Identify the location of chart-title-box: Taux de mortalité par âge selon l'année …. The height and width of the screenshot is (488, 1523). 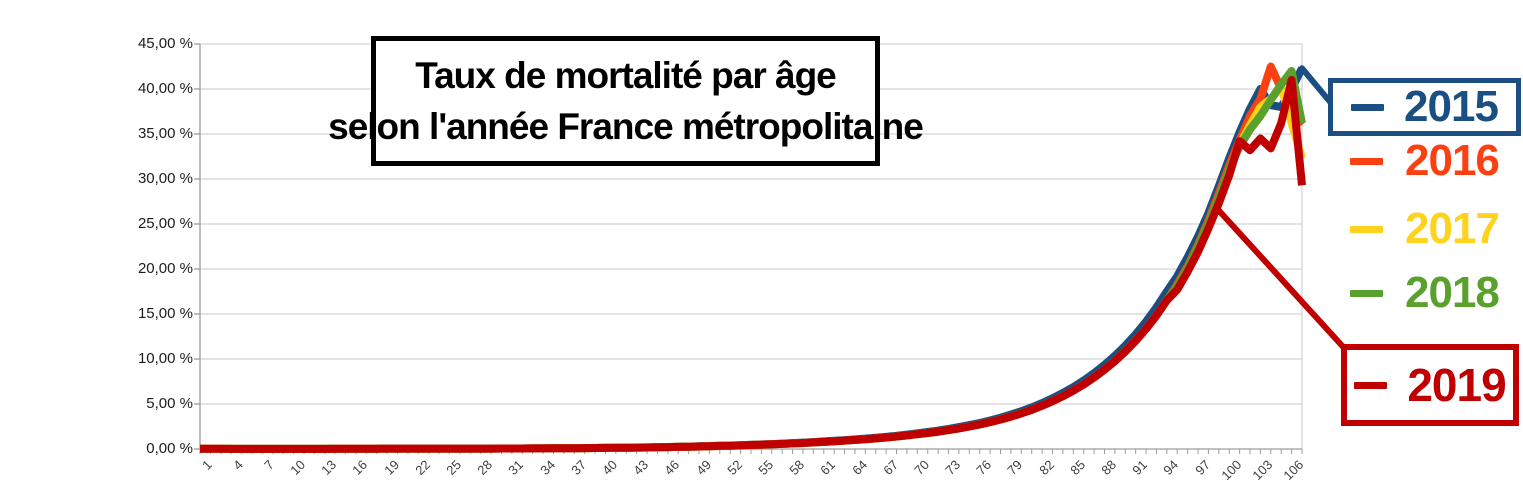
(626, 101).